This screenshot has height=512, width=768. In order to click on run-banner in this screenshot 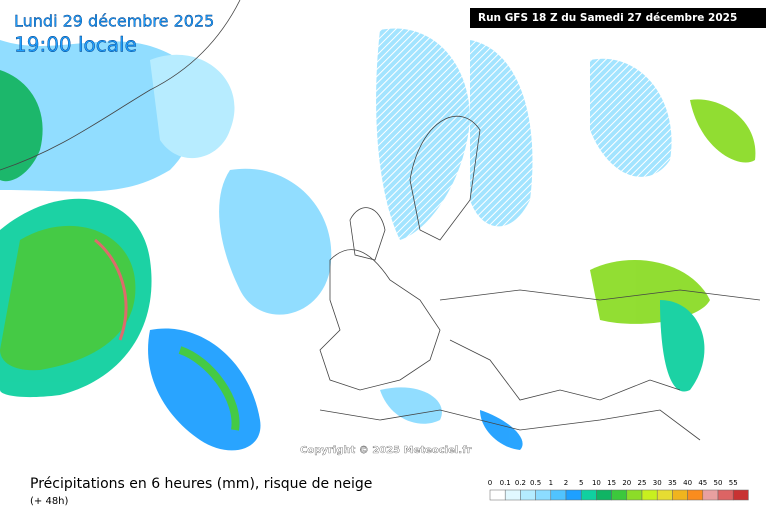, I will do `click(618, 18)`.